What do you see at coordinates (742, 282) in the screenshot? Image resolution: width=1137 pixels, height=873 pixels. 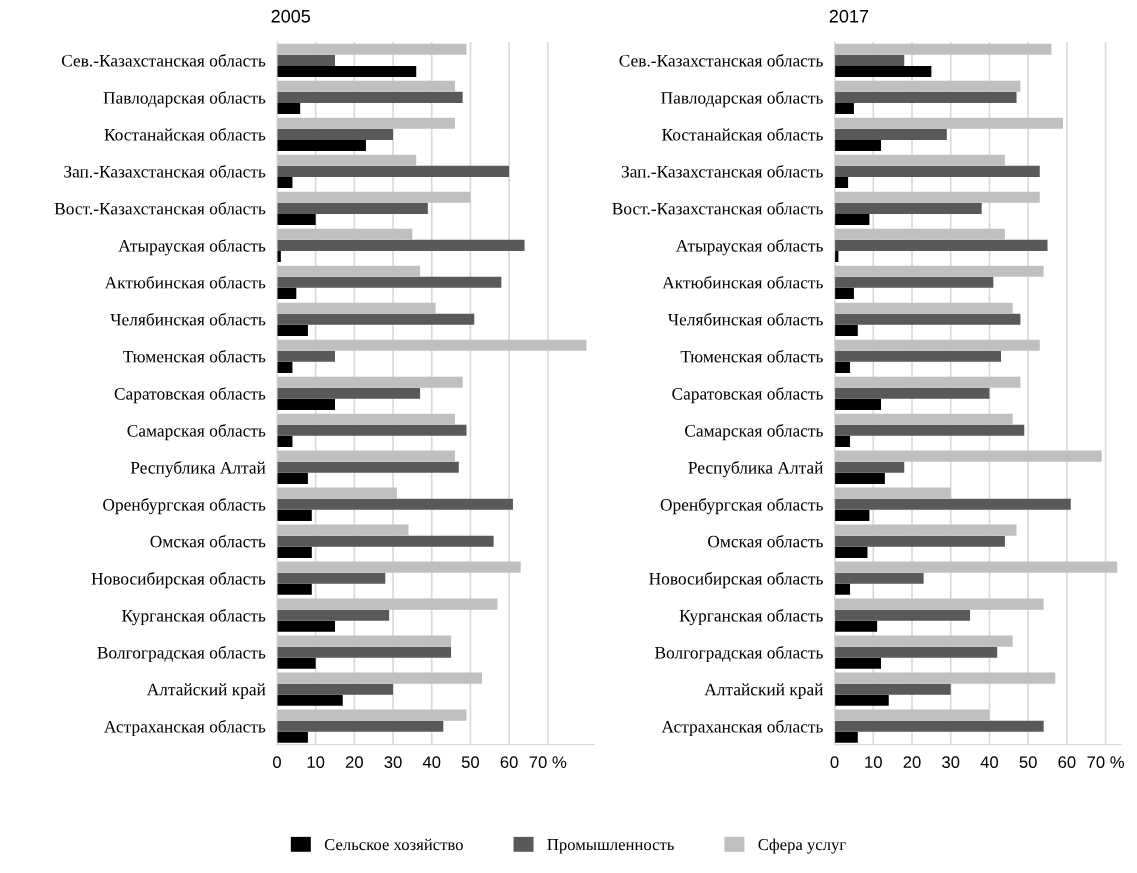 I see `y-tick-label: Актюбинская область` at bounding box center [742, 282].